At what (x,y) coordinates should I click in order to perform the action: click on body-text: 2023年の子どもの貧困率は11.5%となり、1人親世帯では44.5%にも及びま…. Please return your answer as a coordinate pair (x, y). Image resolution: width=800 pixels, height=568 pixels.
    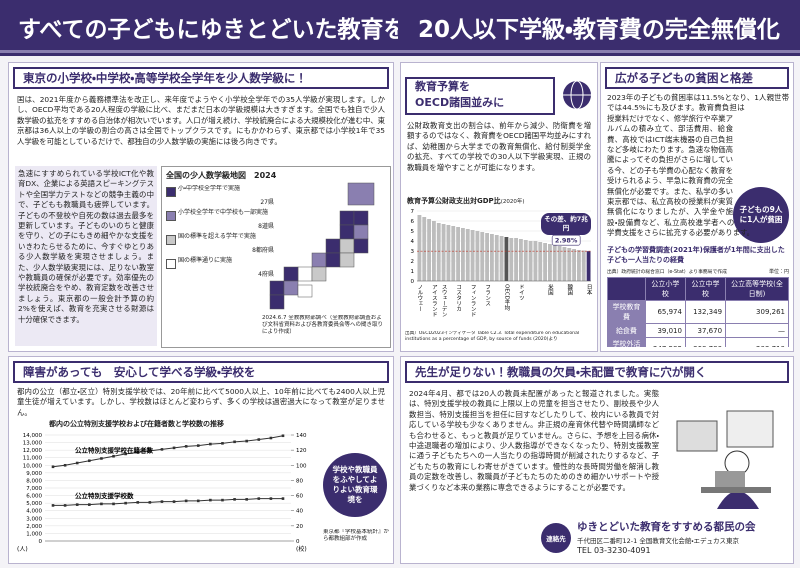
    Looking at the image, I should click on (698, 165).